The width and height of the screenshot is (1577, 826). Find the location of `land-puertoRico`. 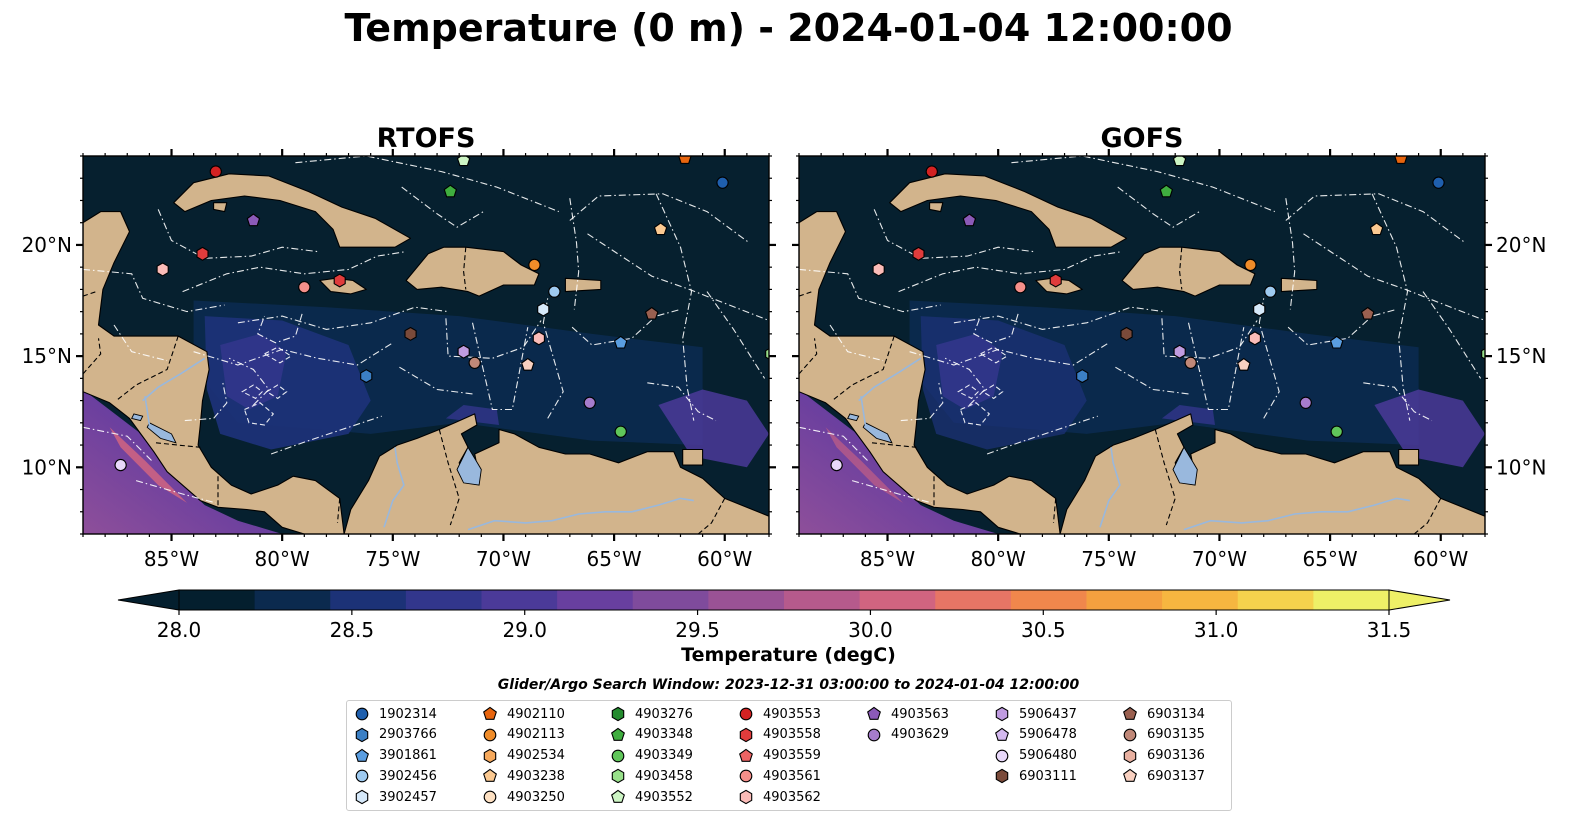

land-puertoRico is located at coordinates (1299, 285).